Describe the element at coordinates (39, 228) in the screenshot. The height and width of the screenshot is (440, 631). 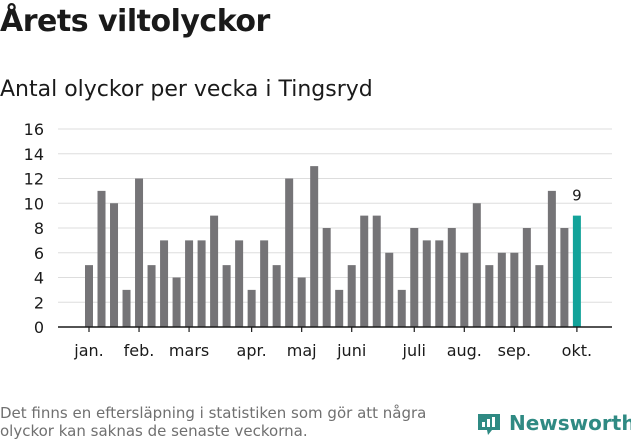
I see `y-tick-label: 8` at that location.